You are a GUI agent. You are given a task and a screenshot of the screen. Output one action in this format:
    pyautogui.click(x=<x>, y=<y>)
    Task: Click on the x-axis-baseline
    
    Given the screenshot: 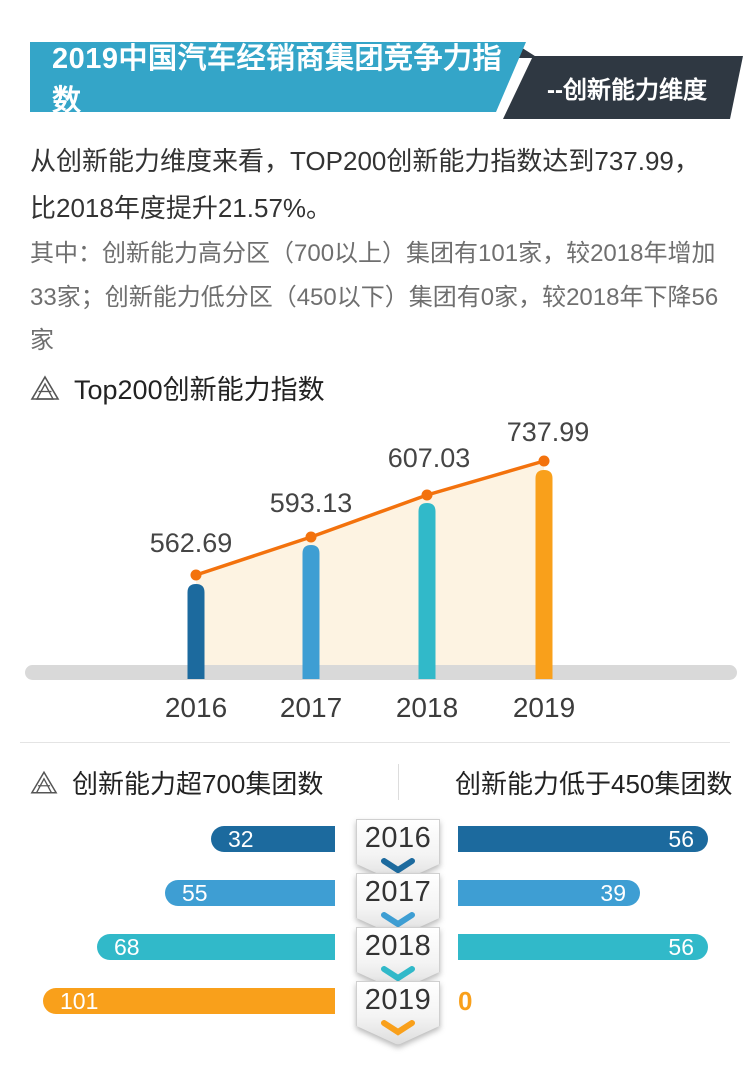 What is the action you would take?
    pyautogui.click(x=381, y=672)
    